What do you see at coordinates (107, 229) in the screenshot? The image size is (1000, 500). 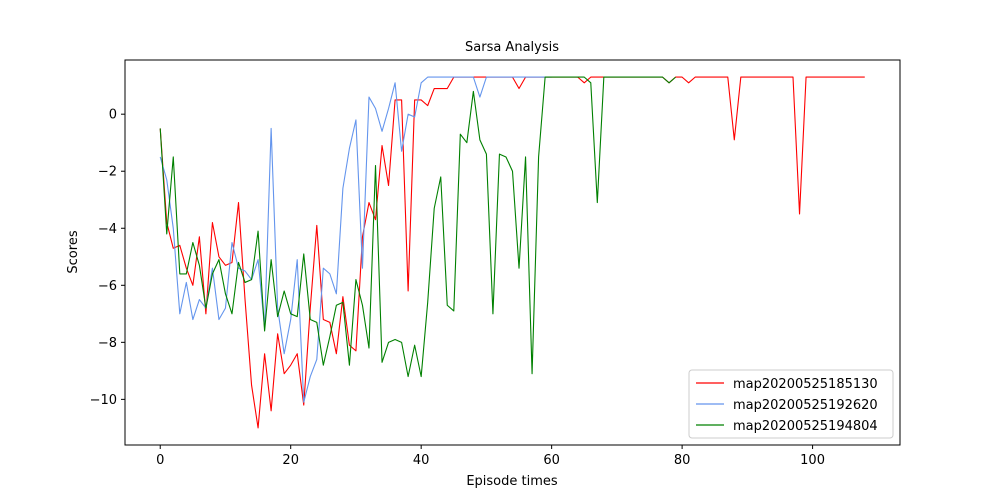 I see `y-tick-label: −4` at bounding box center [107, 229].